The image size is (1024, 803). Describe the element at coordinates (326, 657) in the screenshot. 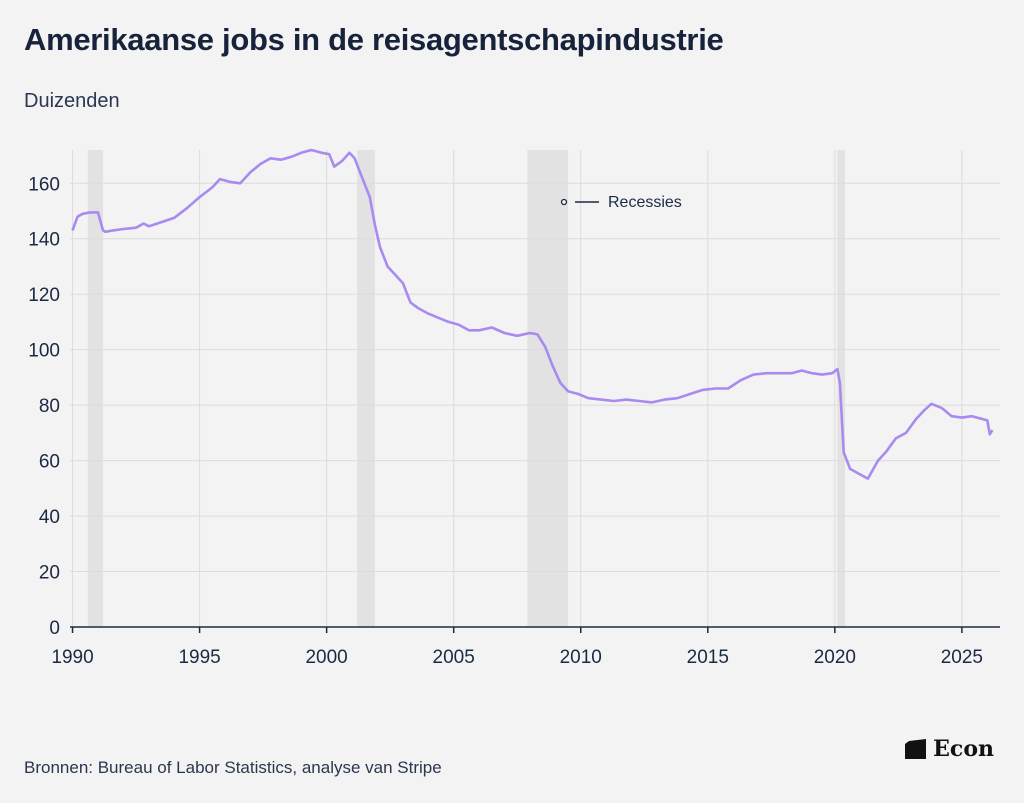

I see `x-tick-label-2000: 2000` at that location.